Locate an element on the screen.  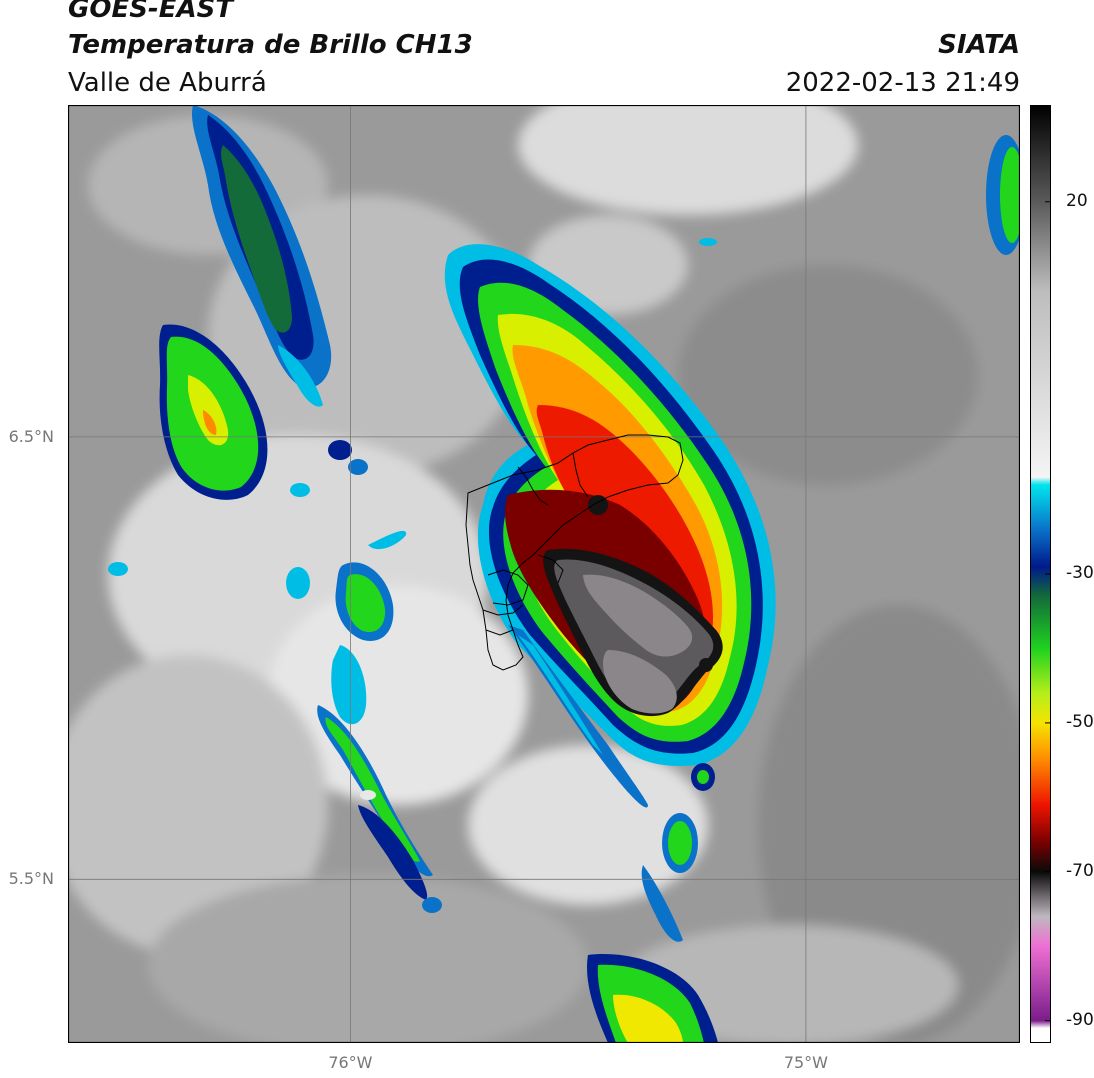
lon-tick-label-0: 76°W is located at coordinates (350, 1062).